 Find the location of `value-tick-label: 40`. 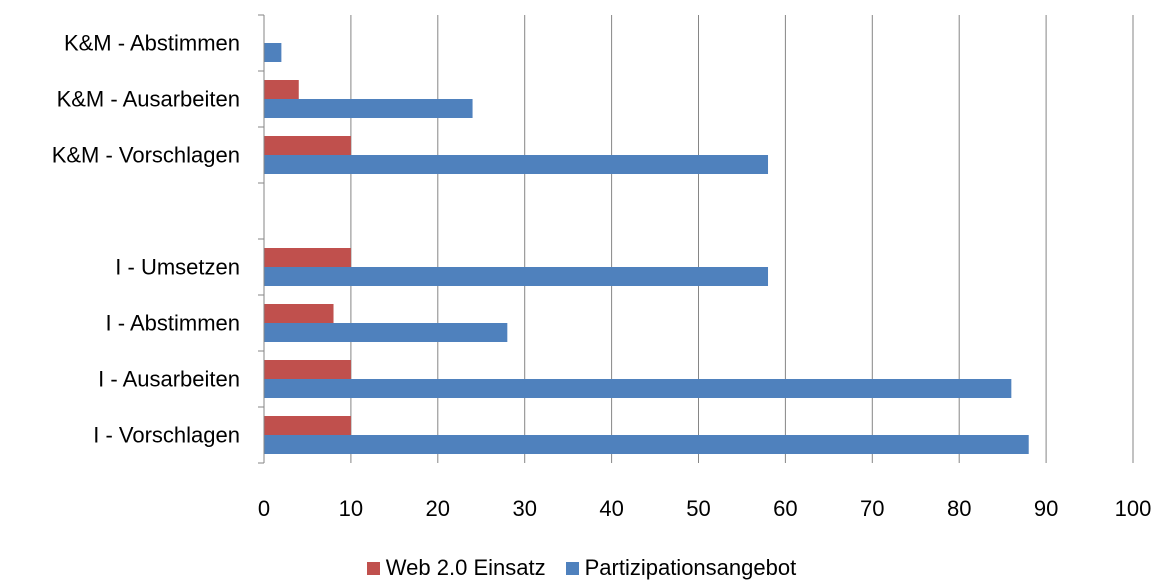

value-tick-label: 40 is located at coordinates (611, 508).